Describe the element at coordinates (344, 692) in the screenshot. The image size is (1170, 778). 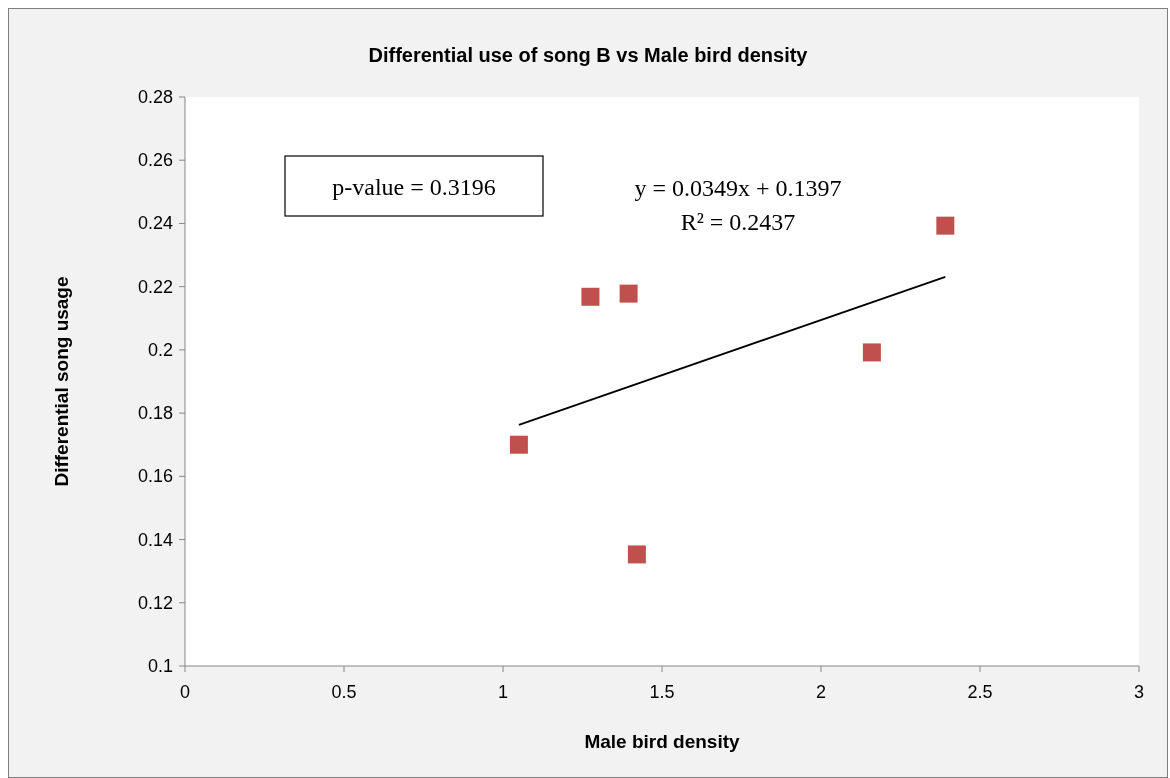
I see `x-tick-label: 0.5` at that location.